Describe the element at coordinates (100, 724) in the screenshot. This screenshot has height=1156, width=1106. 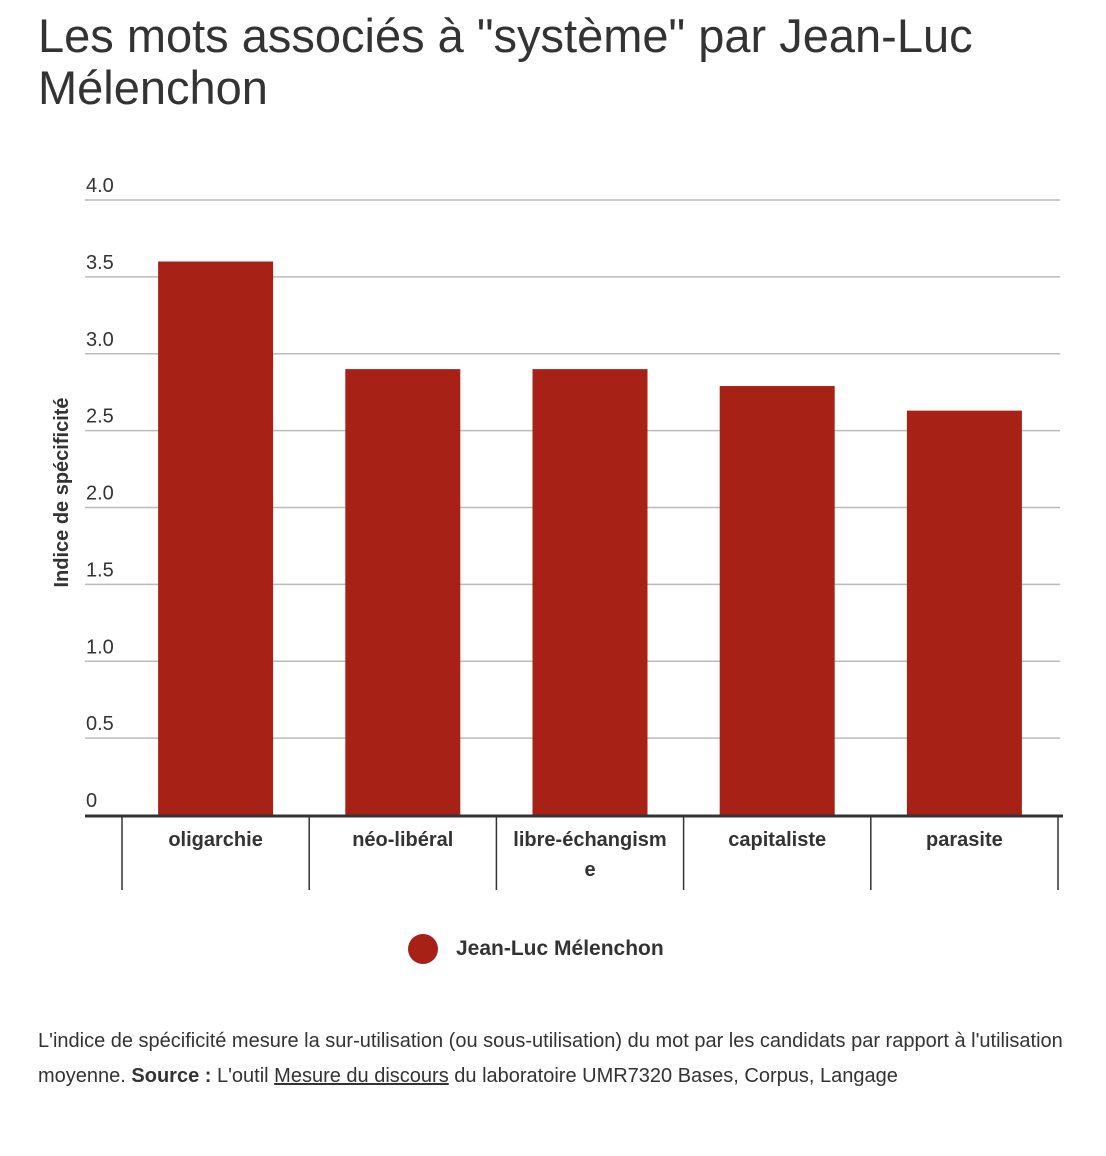
I see `y-tick-label: 0.5` at that location.